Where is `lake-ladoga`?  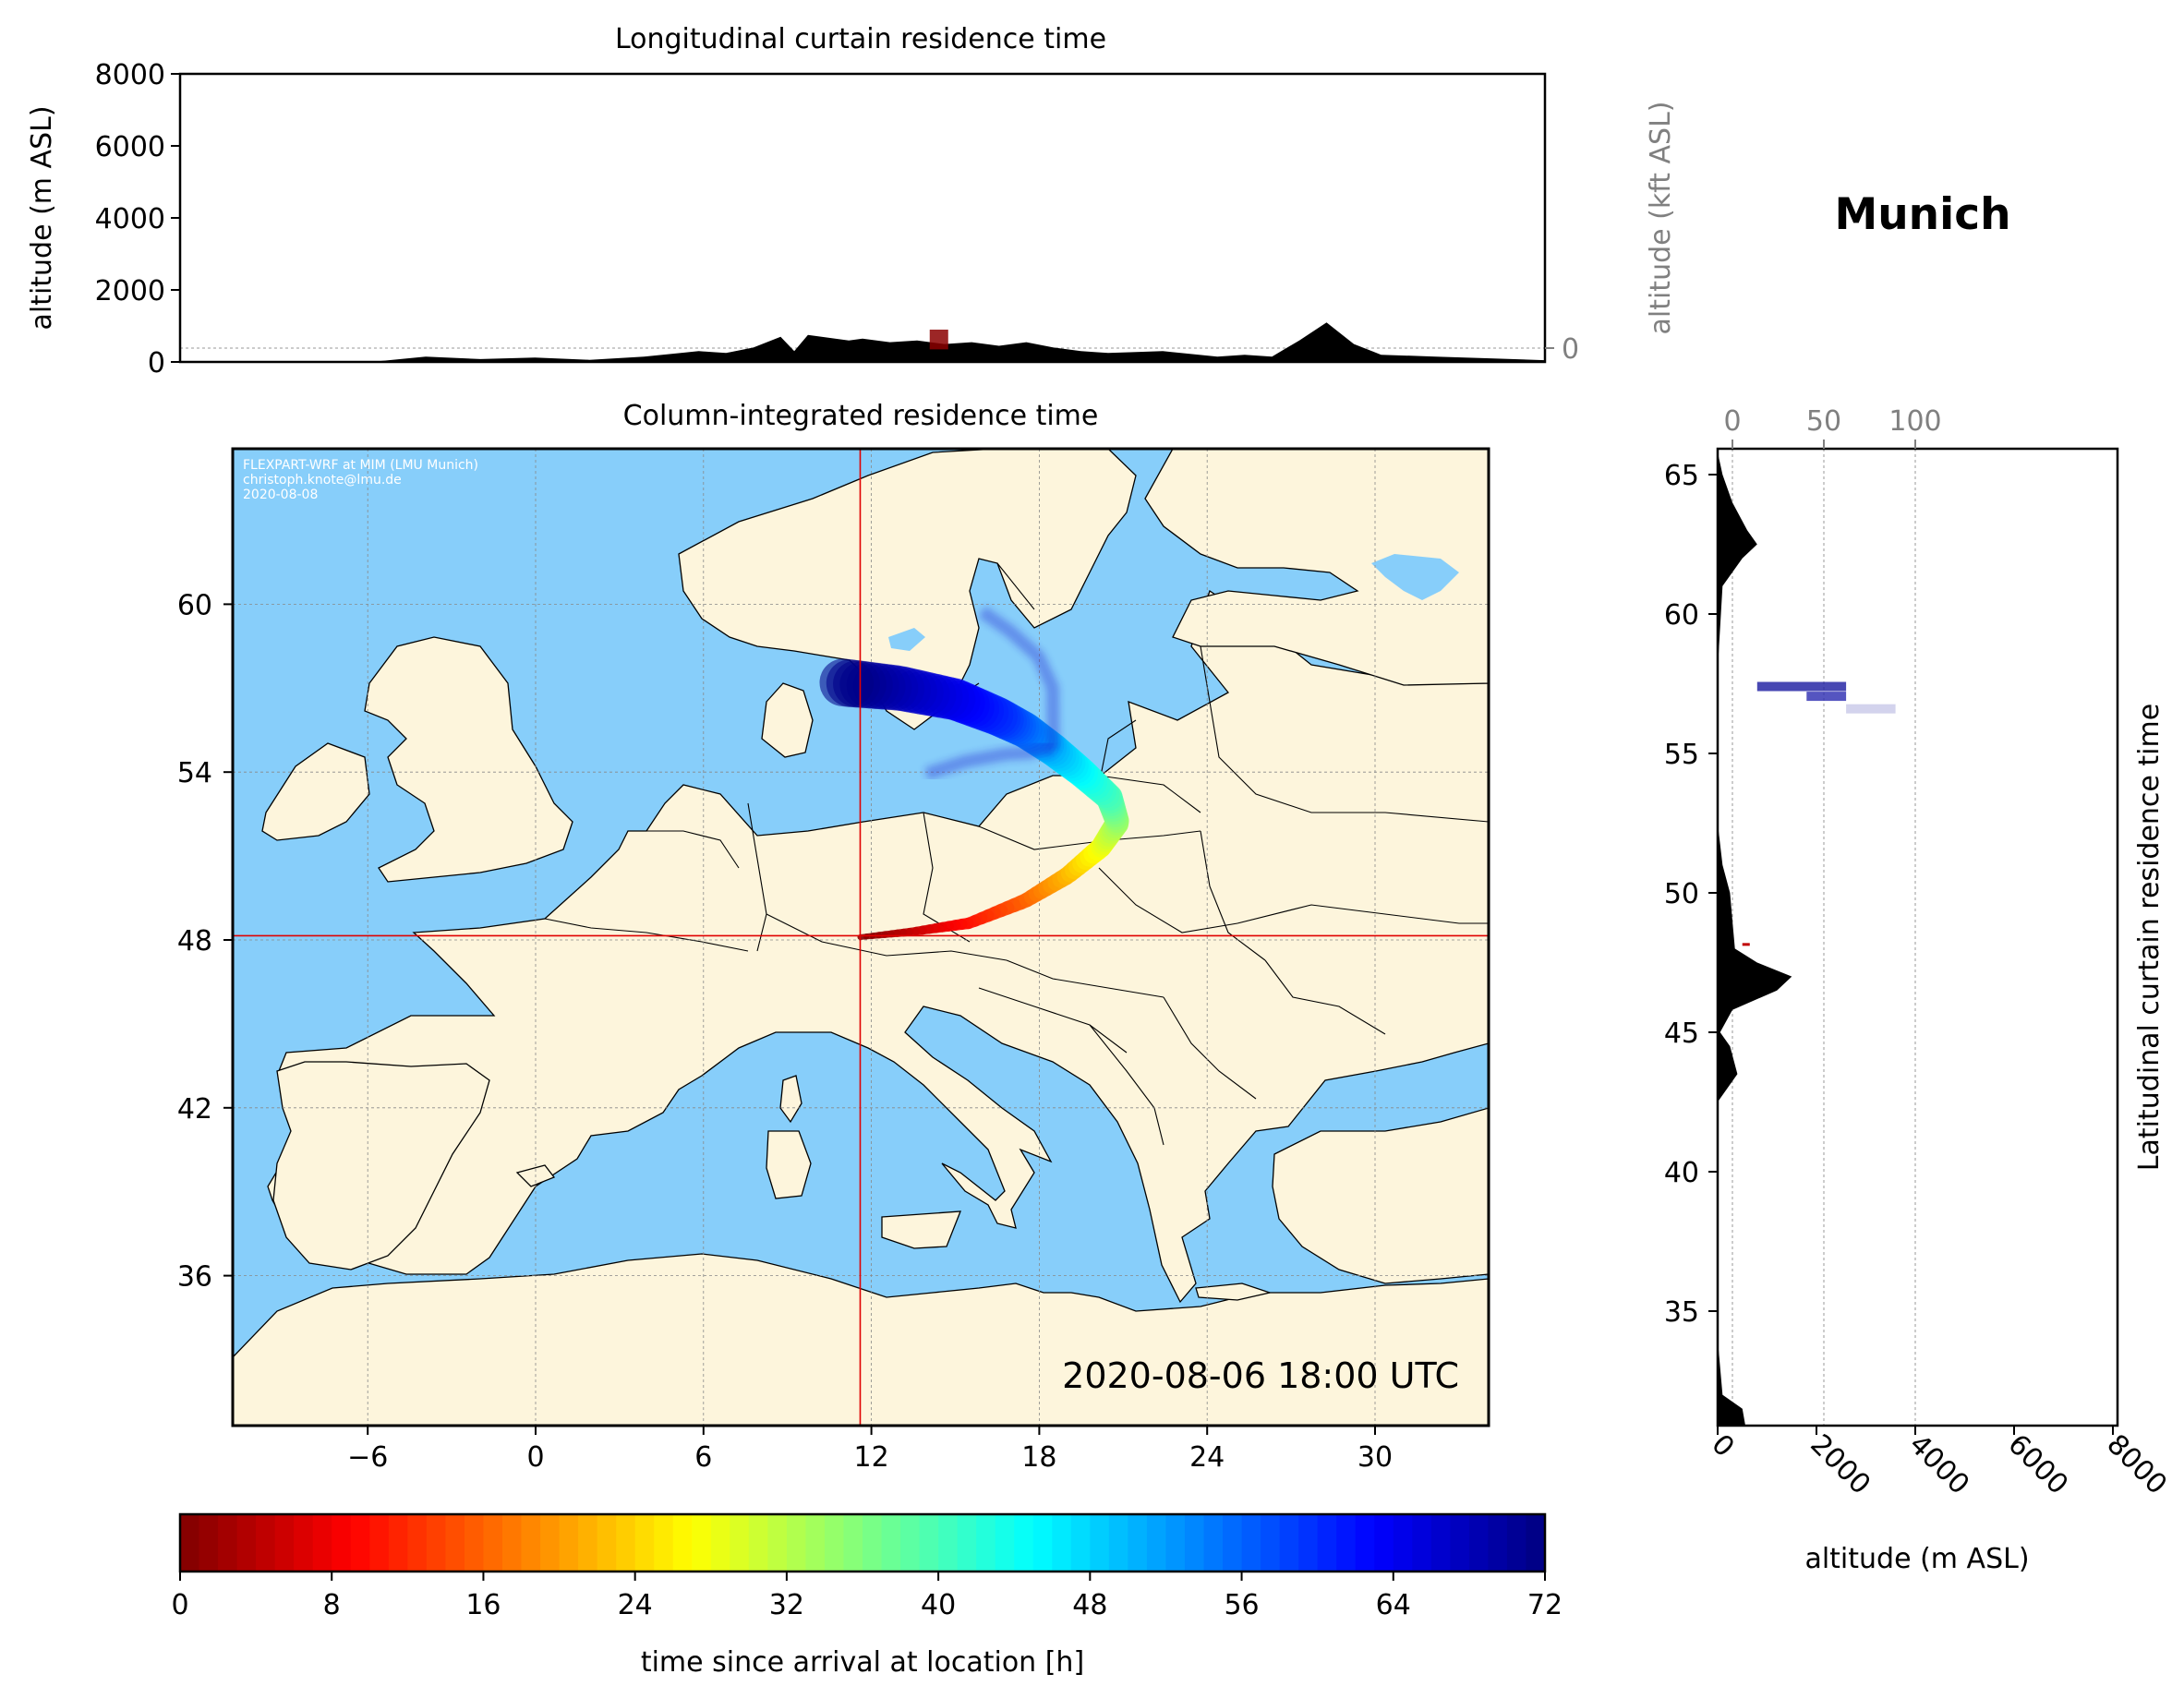
lake-ladoga is located at coordinates (1415, 577).